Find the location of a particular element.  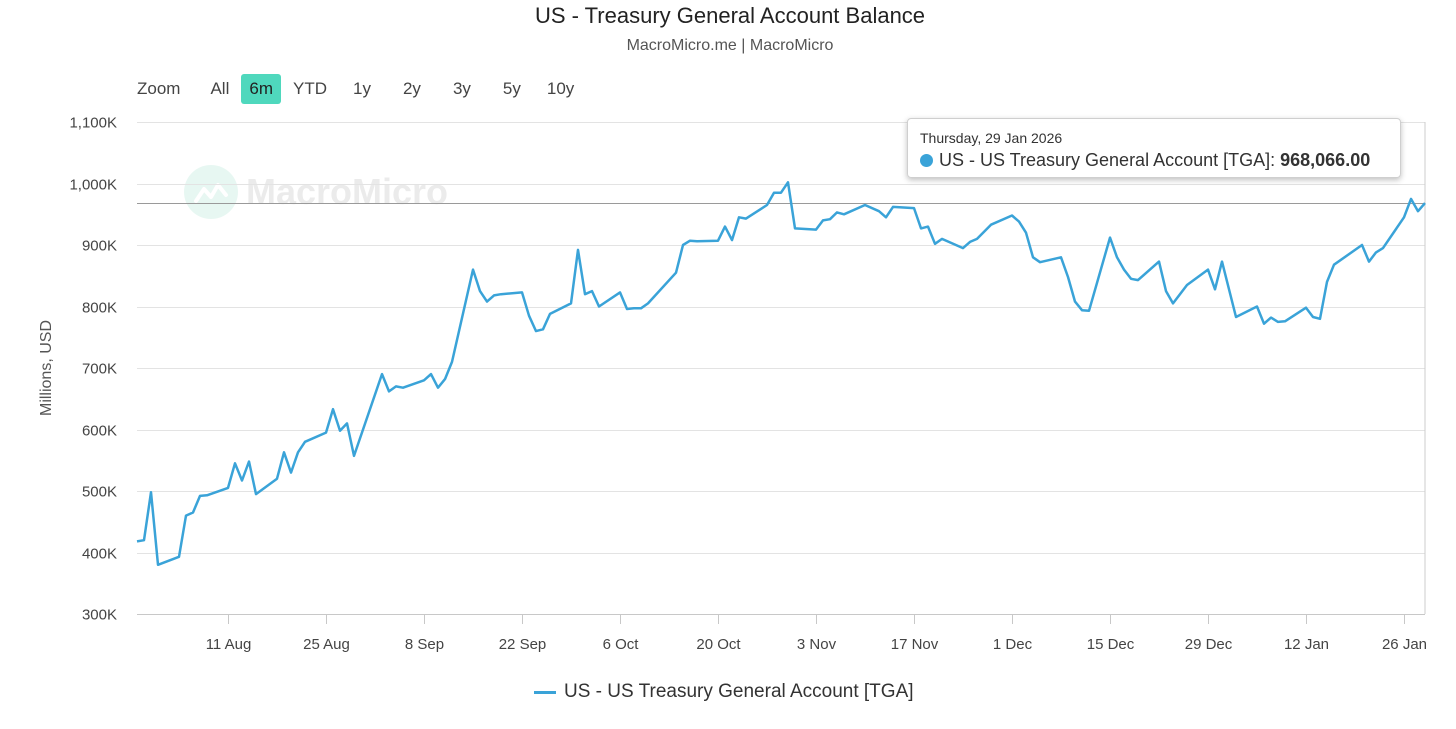

zoom-button-2y: 2y is located at coordinates (411, 88).